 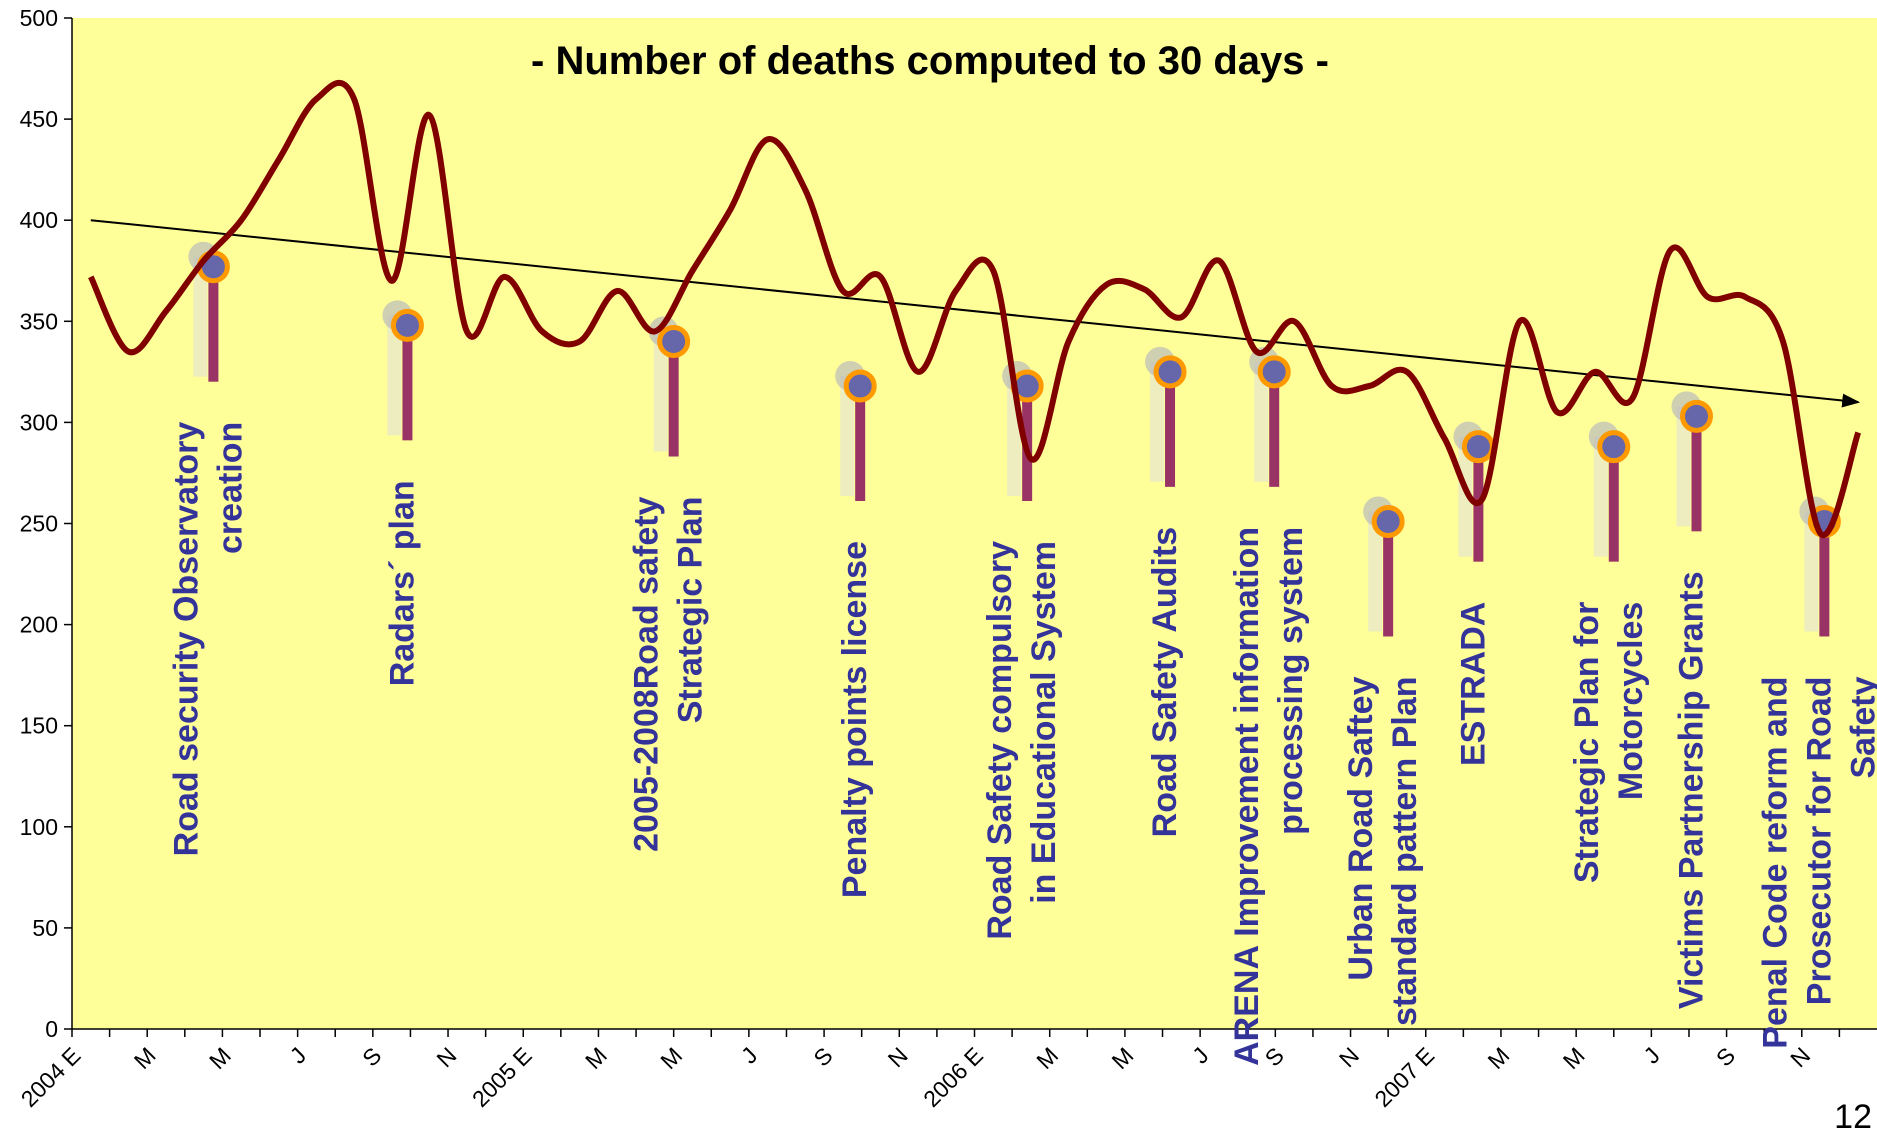 What do you see at coordinates (1587, 743) in the screenshot?
I see `annotation-text: Strategic Plan for` at bounding box center [1587, 743].